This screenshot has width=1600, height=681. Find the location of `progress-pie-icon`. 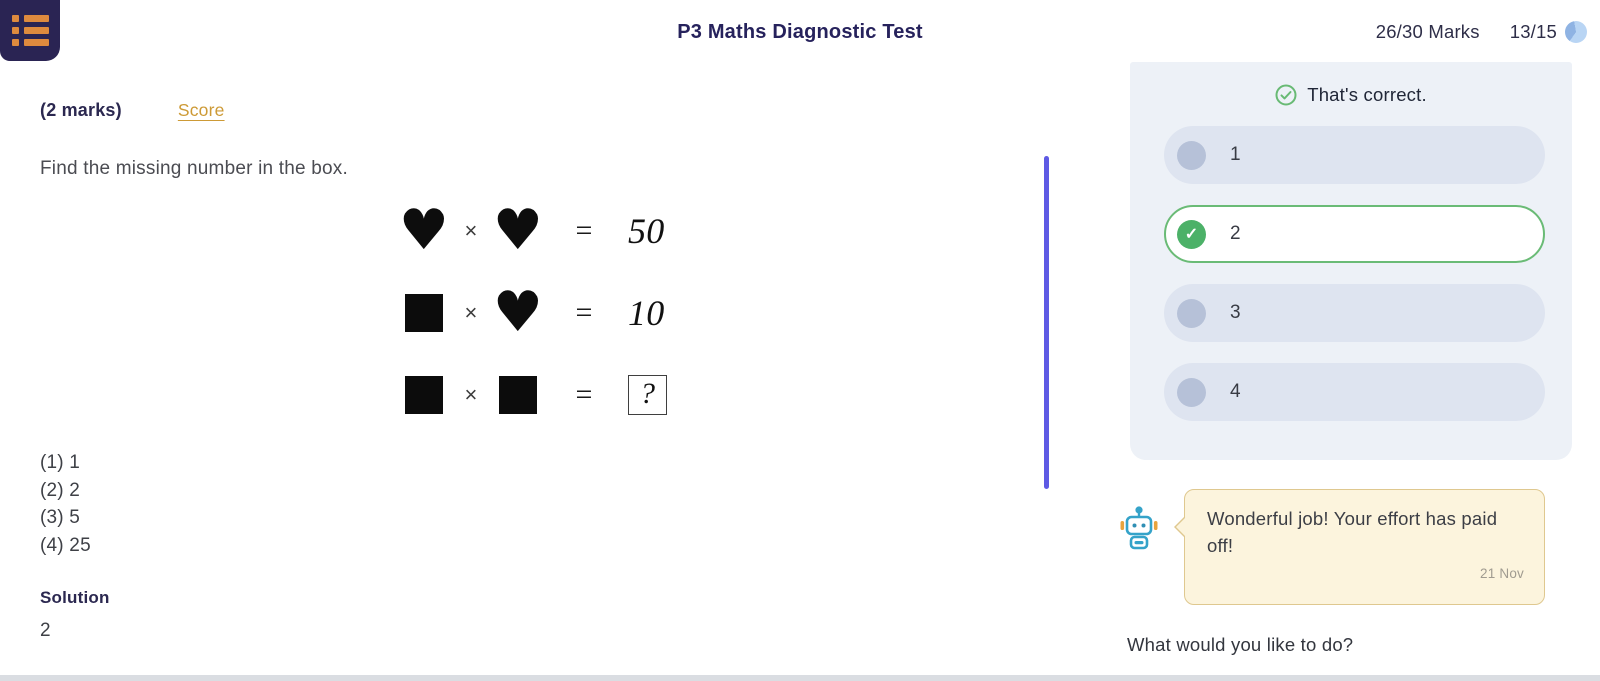

progress-pie-icon is located at coordinates (1576, 32).